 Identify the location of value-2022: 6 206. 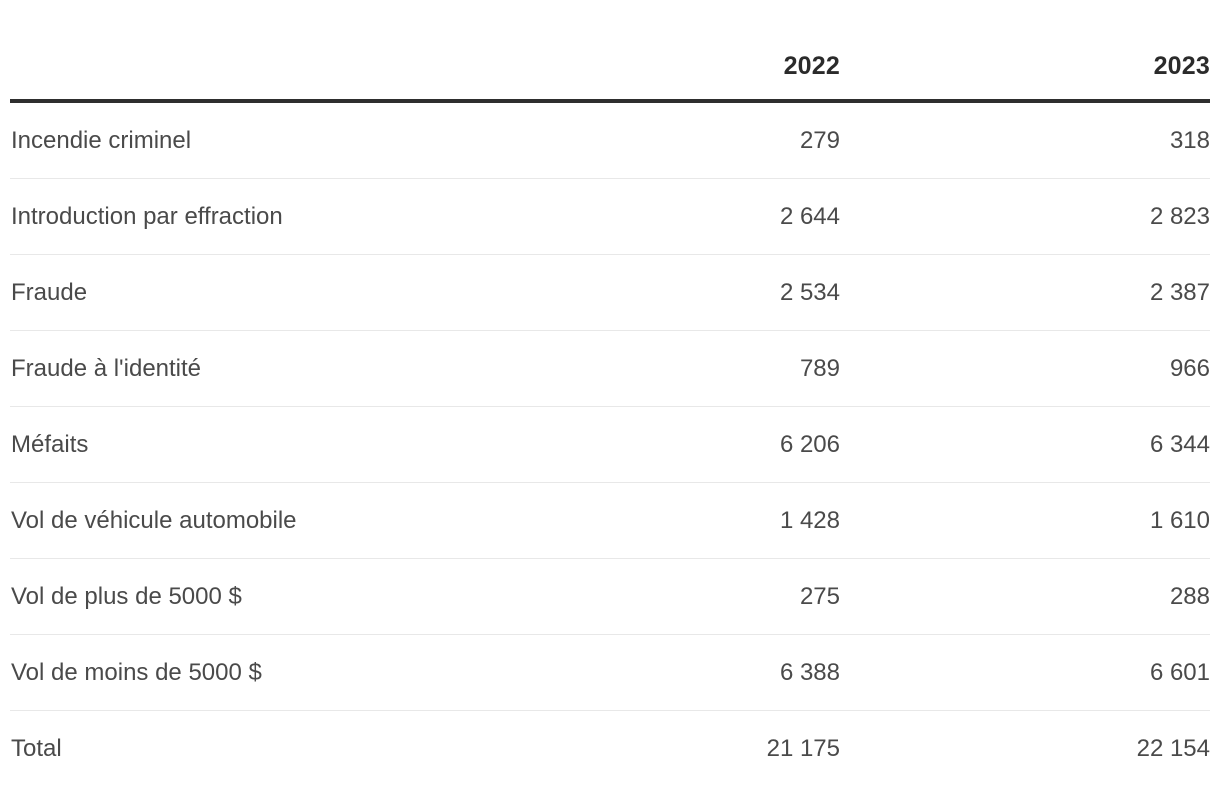
(655, 444).